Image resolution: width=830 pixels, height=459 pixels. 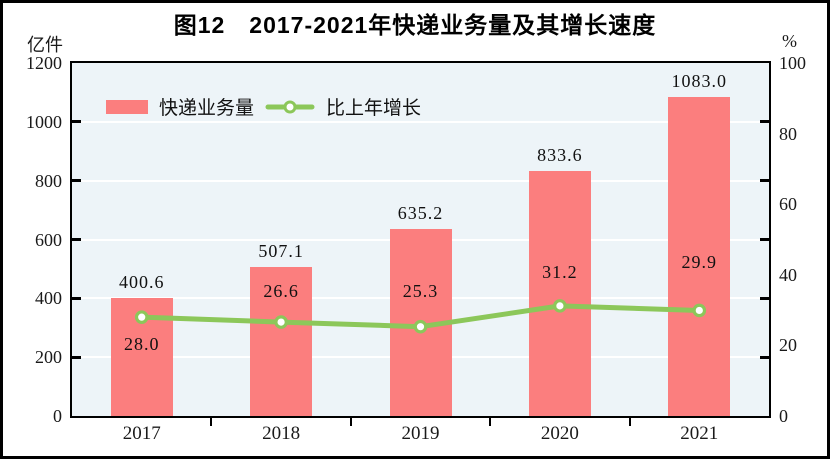 I want to click on growth-value-label: 26.6, so click(x=281, y=291).